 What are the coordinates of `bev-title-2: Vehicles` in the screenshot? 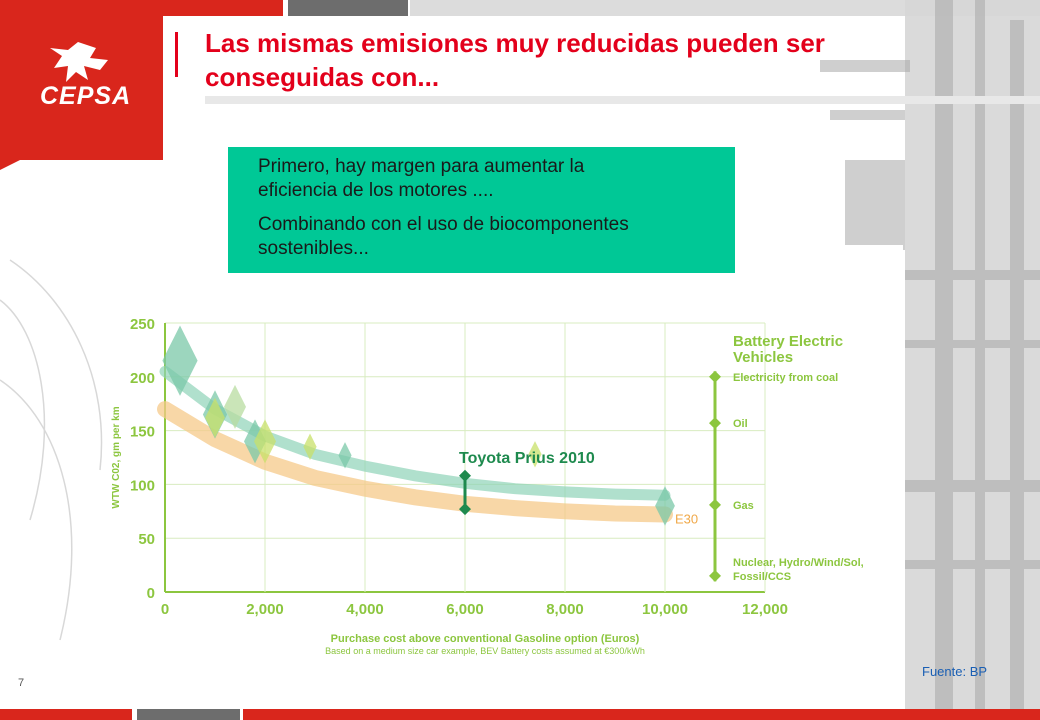 It's located at (763, 357).